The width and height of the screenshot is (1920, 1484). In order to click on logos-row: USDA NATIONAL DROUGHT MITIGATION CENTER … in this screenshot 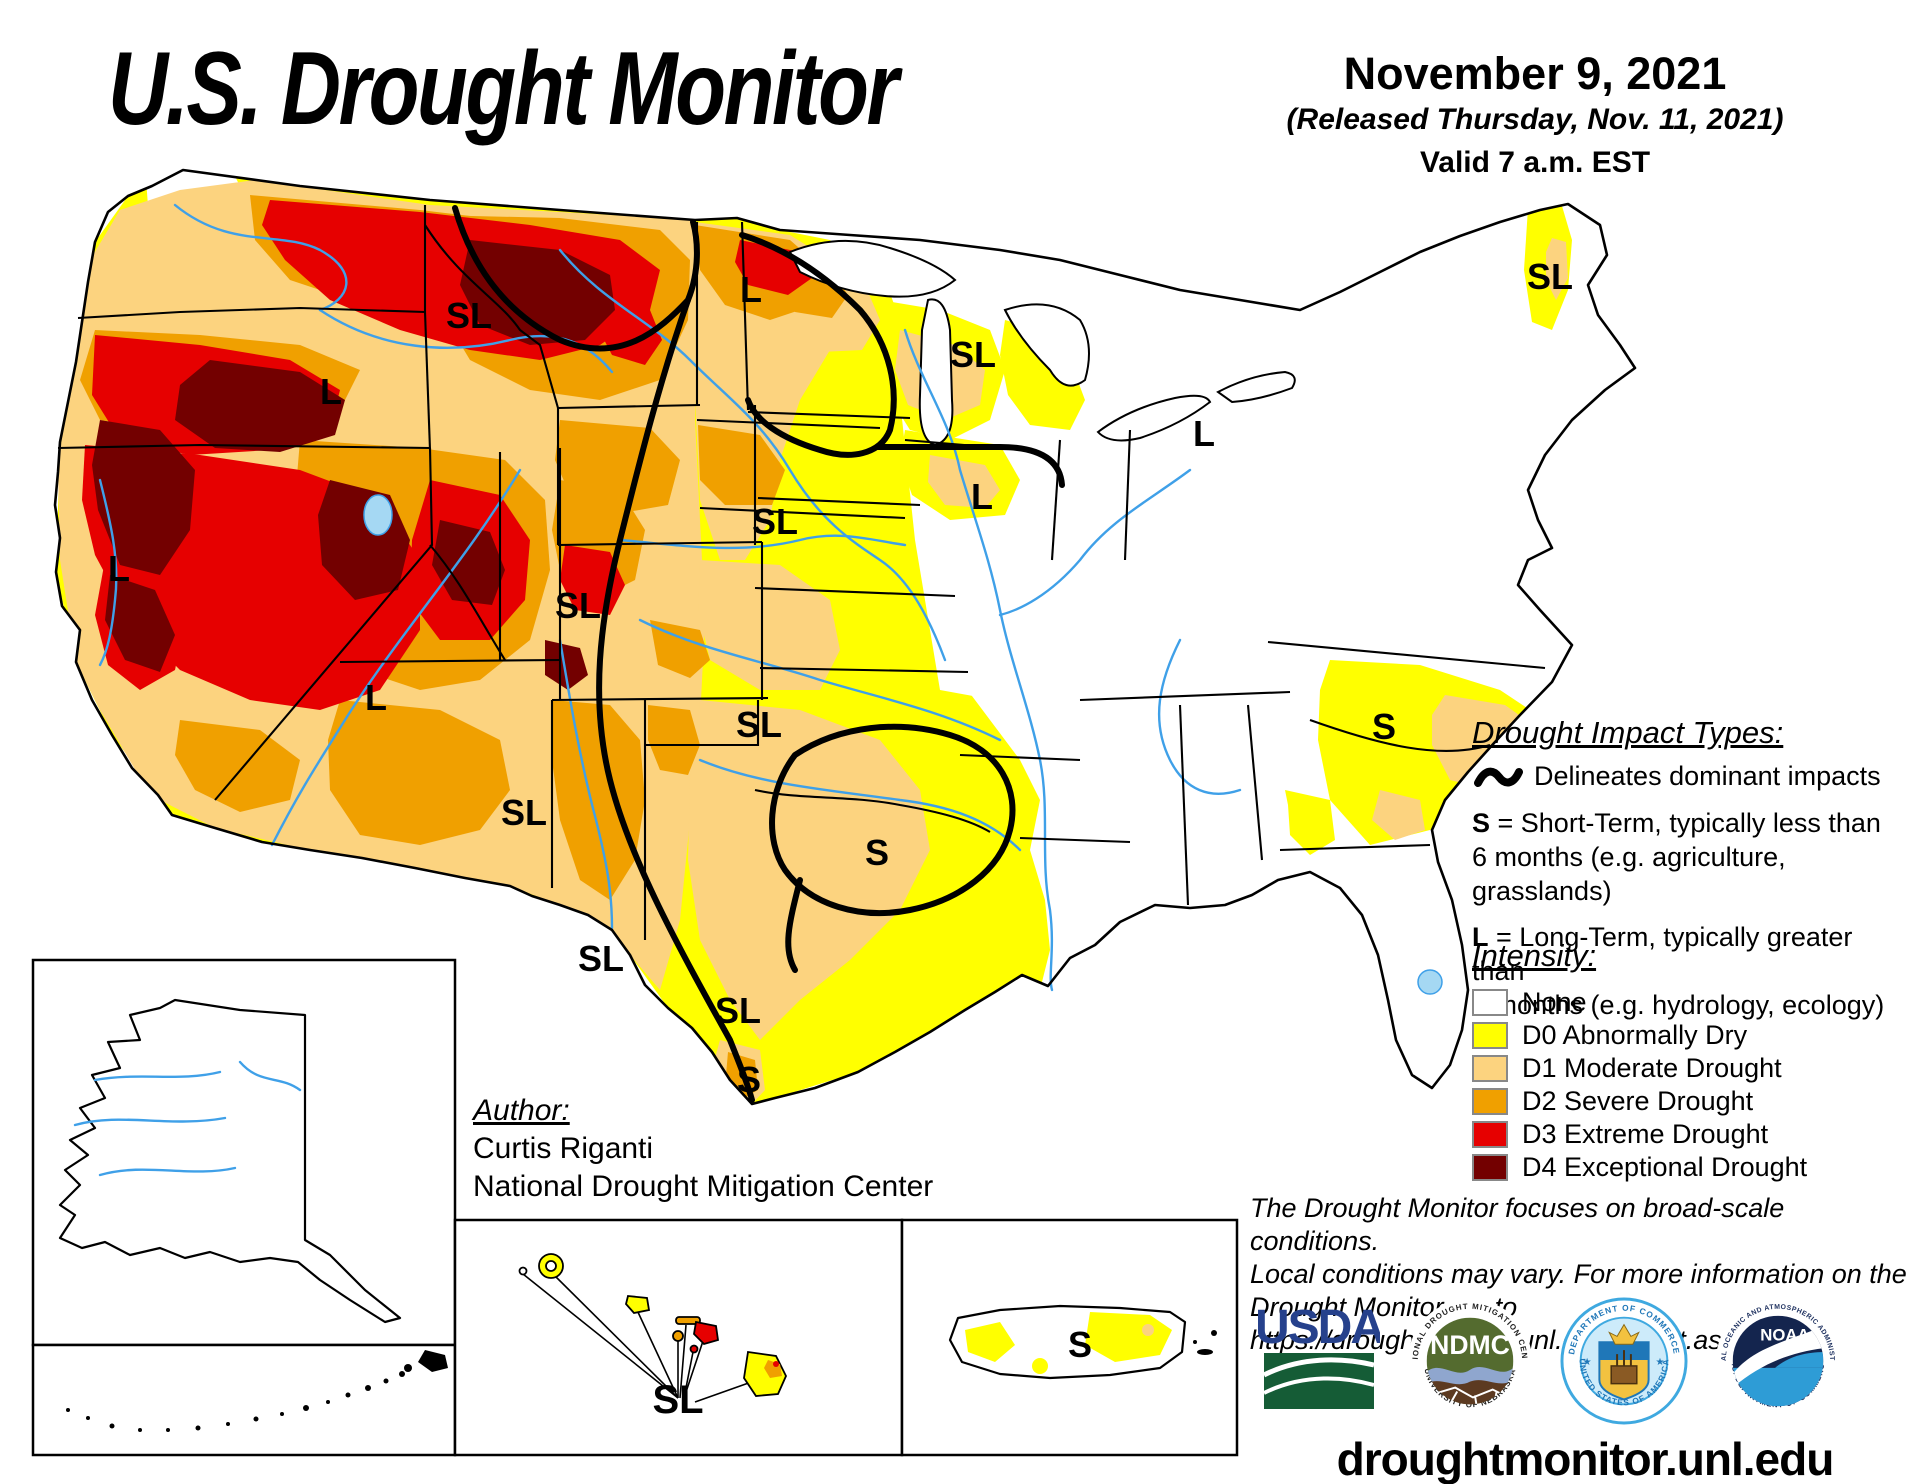, I will do `click(1578, 1361)`.